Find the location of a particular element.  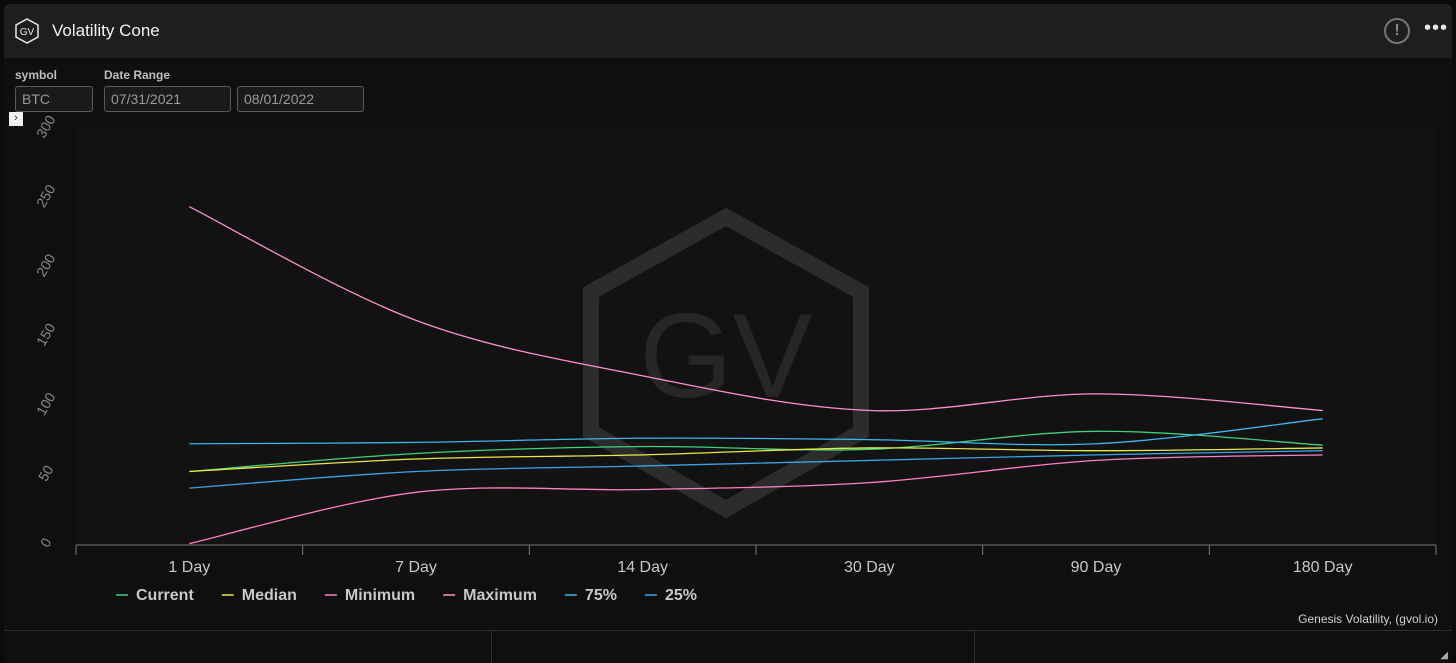

watermark-text: GV is located at coordinates (725, 356).